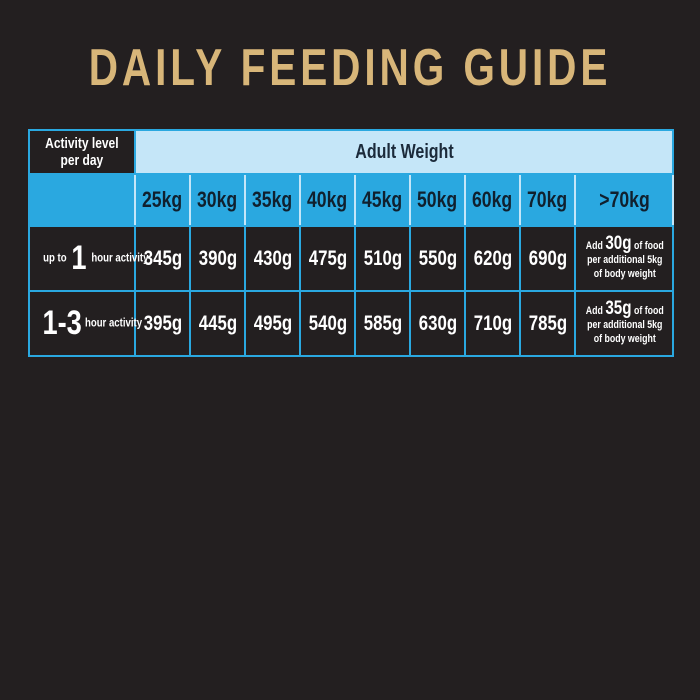  I want to click on feeding-amount-cell: 345g, so click(162, 258).